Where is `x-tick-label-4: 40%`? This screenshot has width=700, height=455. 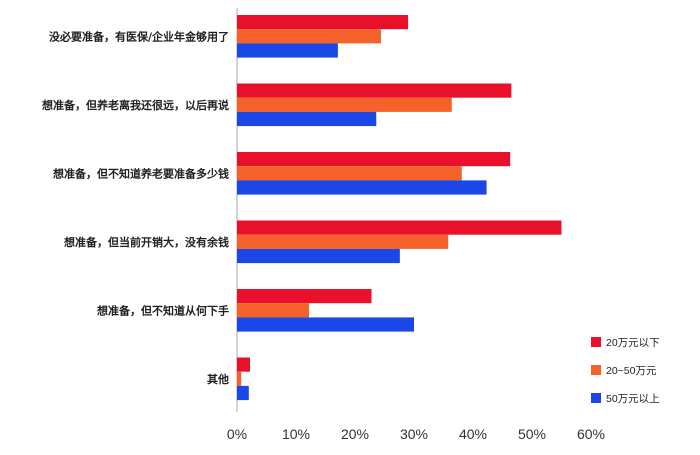
x-tick-label-4: 40% is located at coordinates (473, 434).